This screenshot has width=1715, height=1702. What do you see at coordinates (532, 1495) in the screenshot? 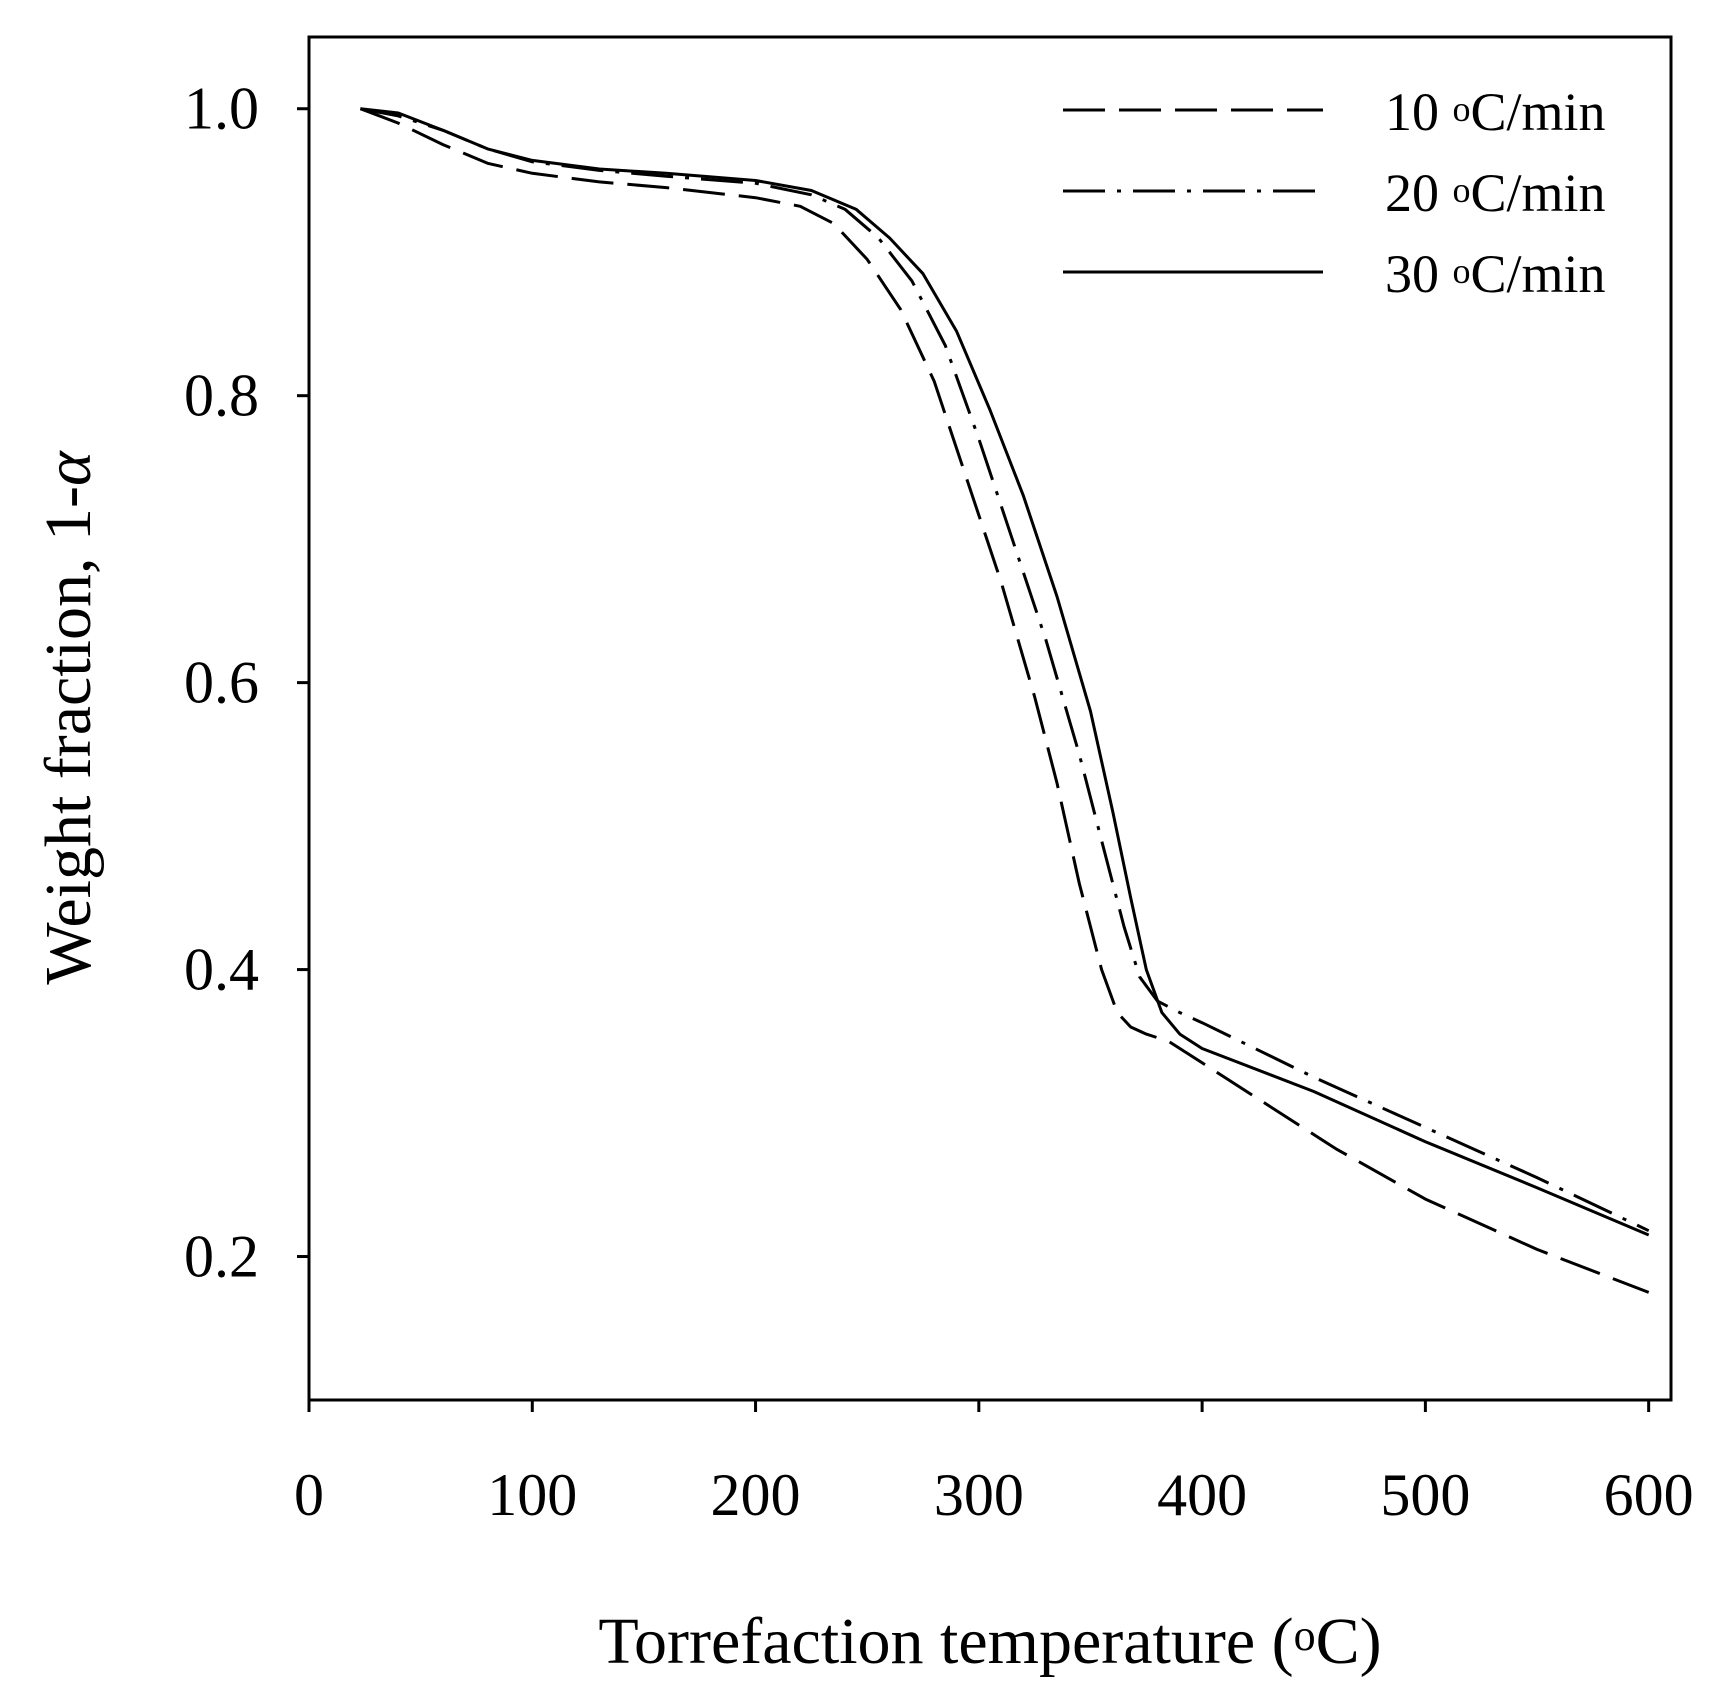
I see `x-tick-label: 100` at bounding box center [532, 1495].